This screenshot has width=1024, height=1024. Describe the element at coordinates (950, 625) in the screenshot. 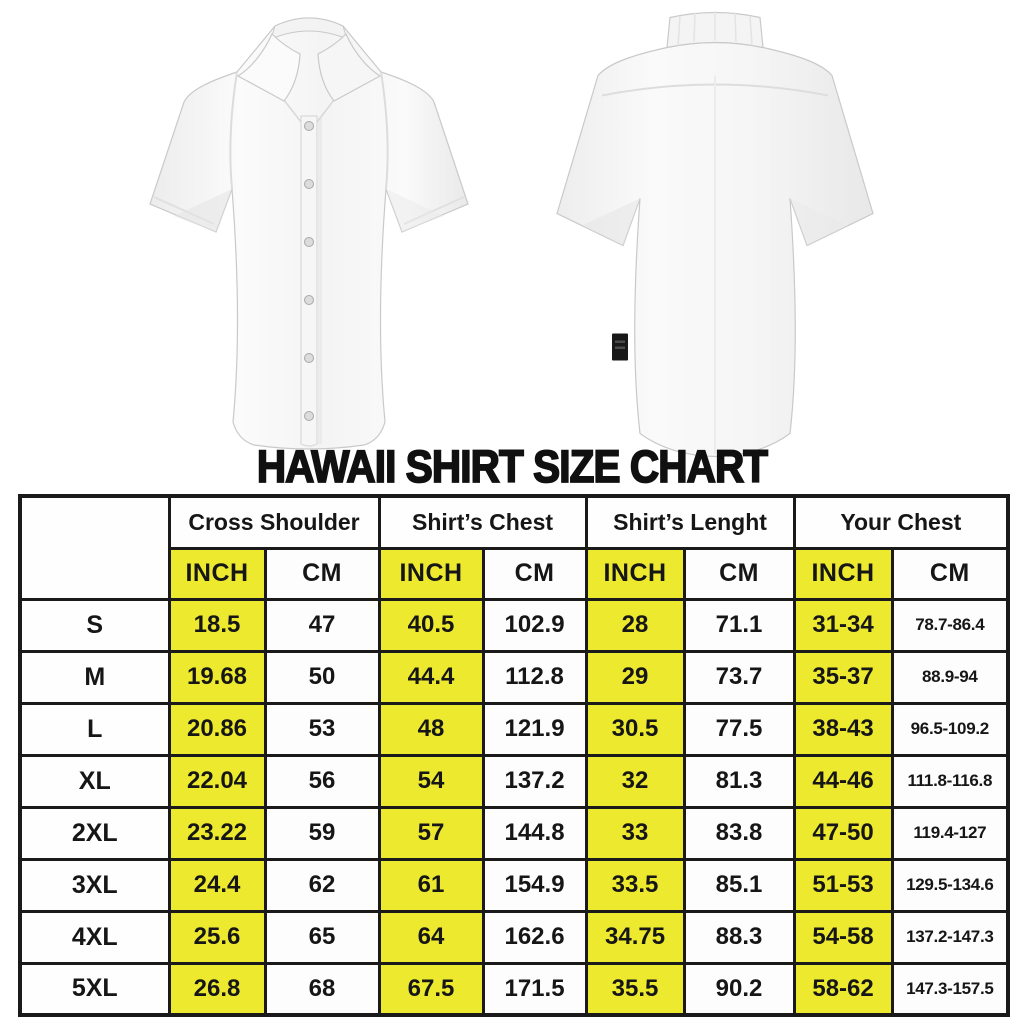

I see `cell-cm: 78.7-86.4` at that location.